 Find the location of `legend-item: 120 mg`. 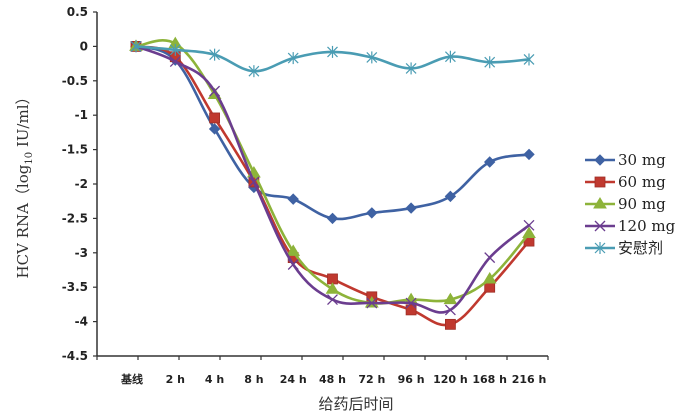

legend-item: 120 mg is located at coordinates (630, 226).